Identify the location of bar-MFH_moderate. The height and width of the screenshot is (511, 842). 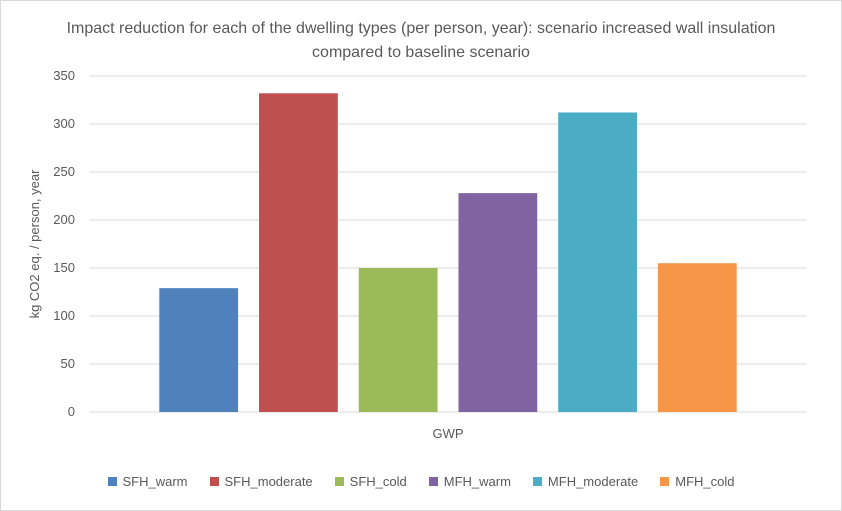
(597, 262).